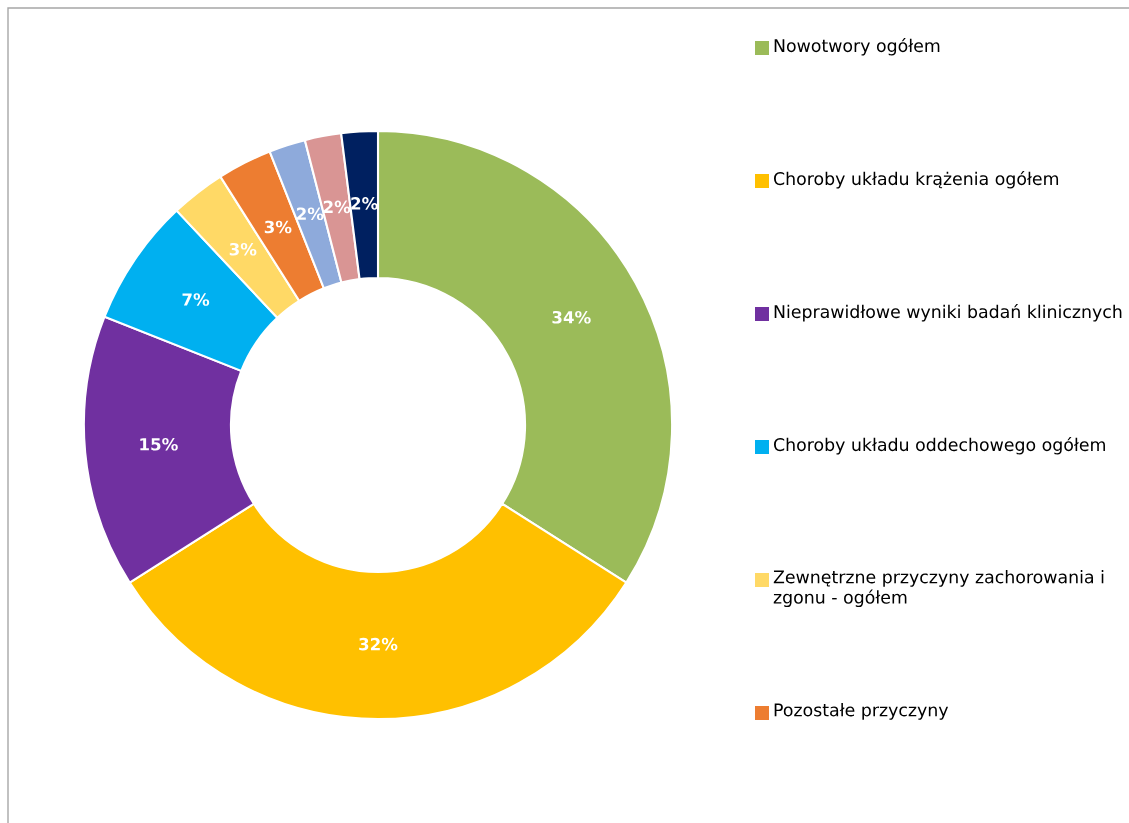  I want to click on data-label: 7%, so click(196, 299).